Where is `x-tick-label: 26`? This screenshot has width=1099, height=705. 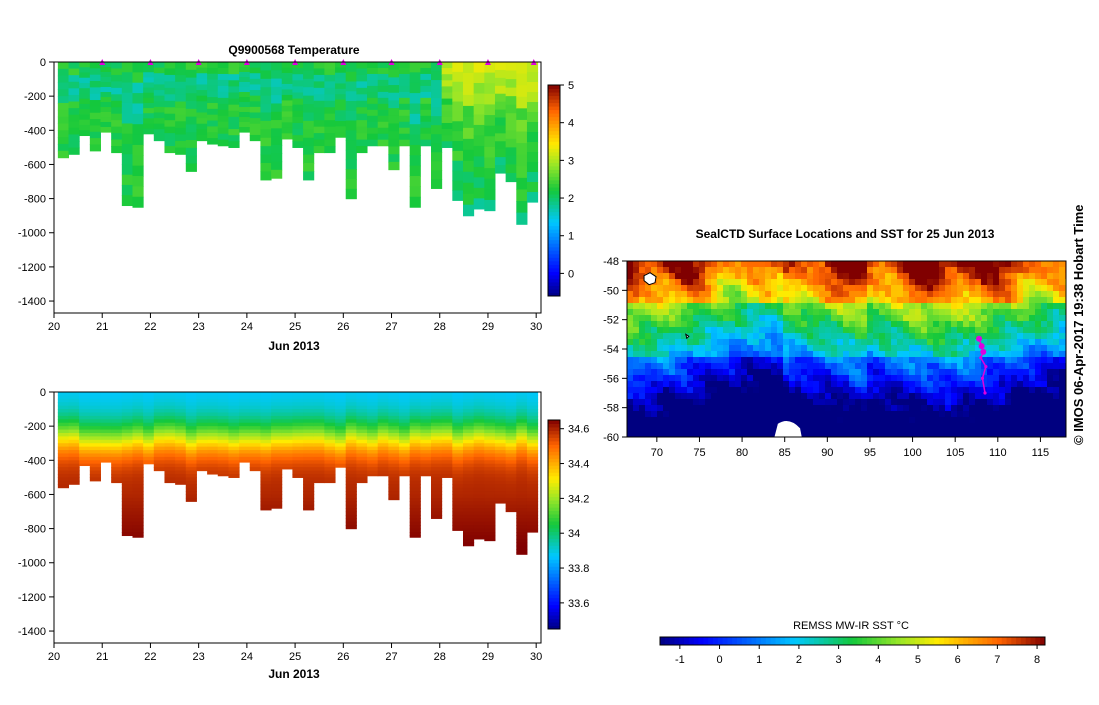
x-tick-label: 26 is located at coordinates (343, 327).